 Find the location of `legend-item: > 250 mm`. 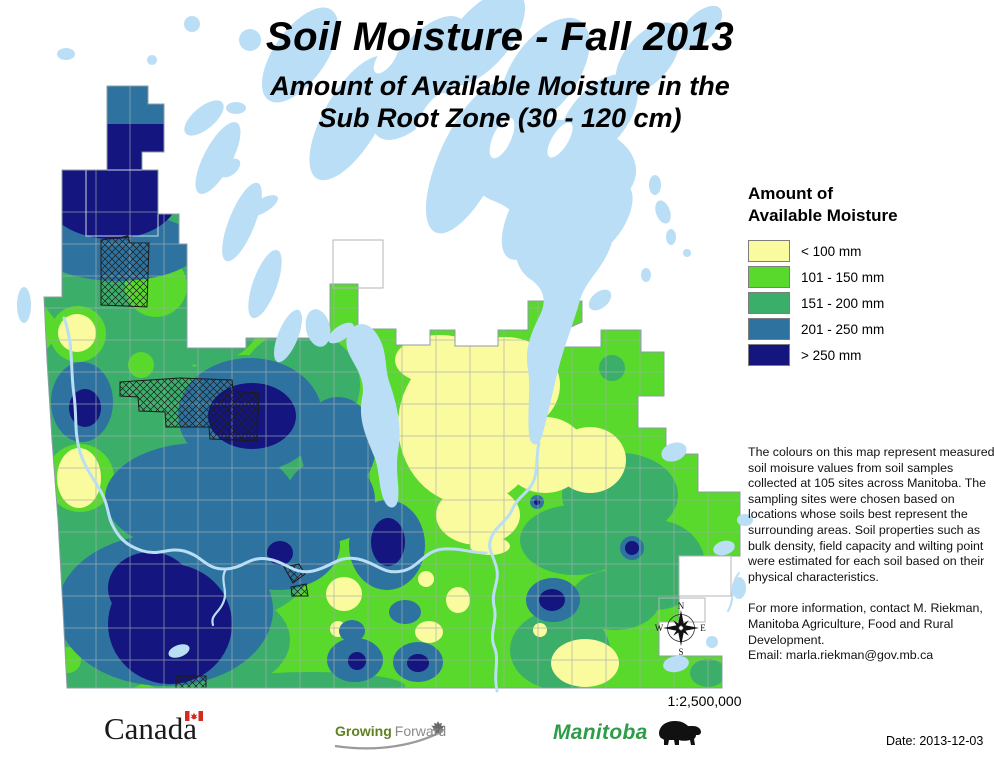

legend-item: > 250 mm is located at coordinates (869, 355).